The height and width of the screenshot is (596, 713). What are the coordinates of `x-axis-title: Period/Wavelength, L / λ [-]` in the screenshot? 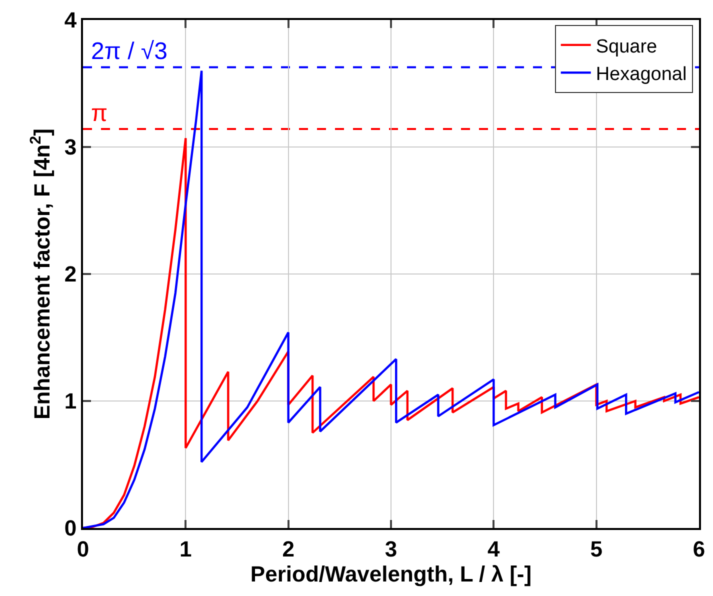 It's located at (391, 573).